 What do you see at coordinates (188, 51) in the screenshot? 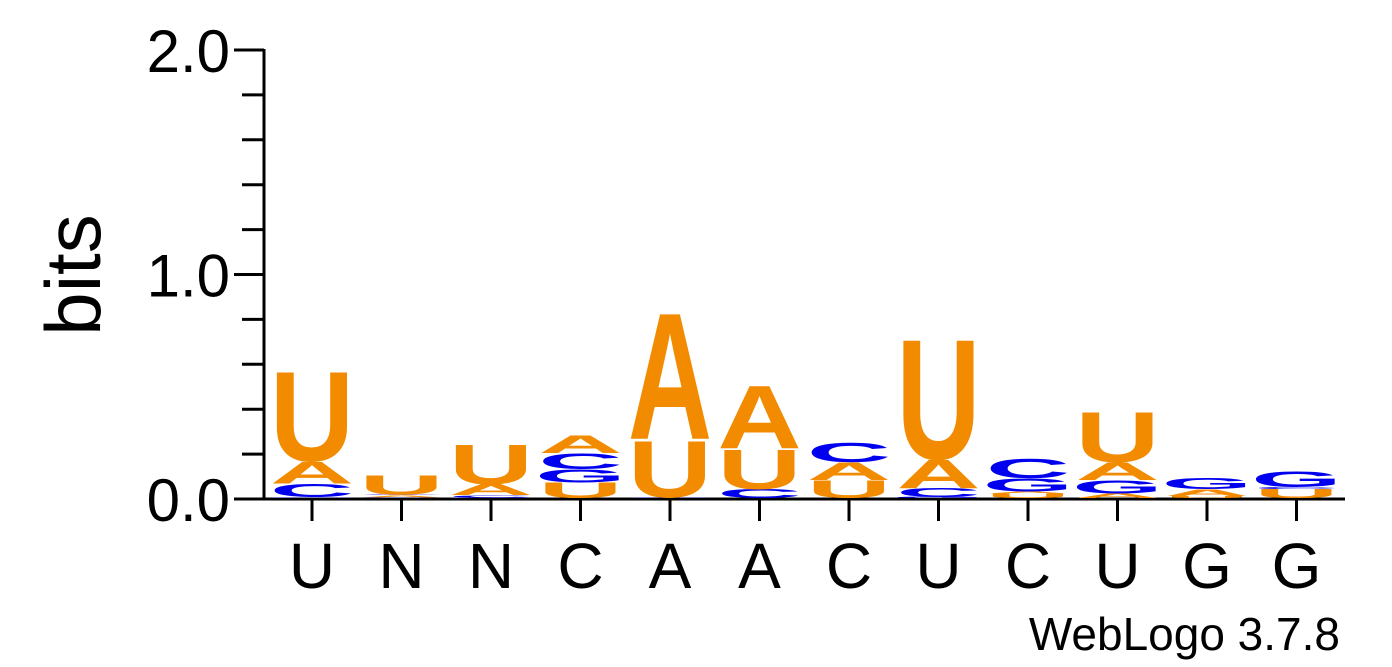
I see `y-tick-label: 2.0` at bounding box center [188, 51].